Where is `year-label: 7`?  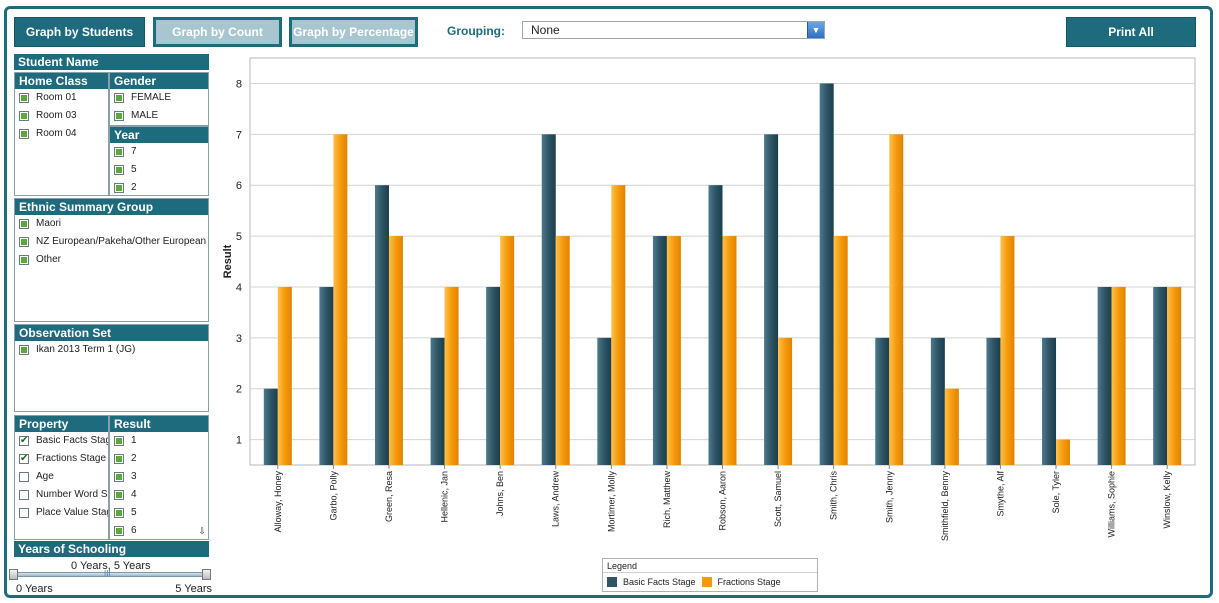
year-label: 7 is located at coordinates (134, 151).